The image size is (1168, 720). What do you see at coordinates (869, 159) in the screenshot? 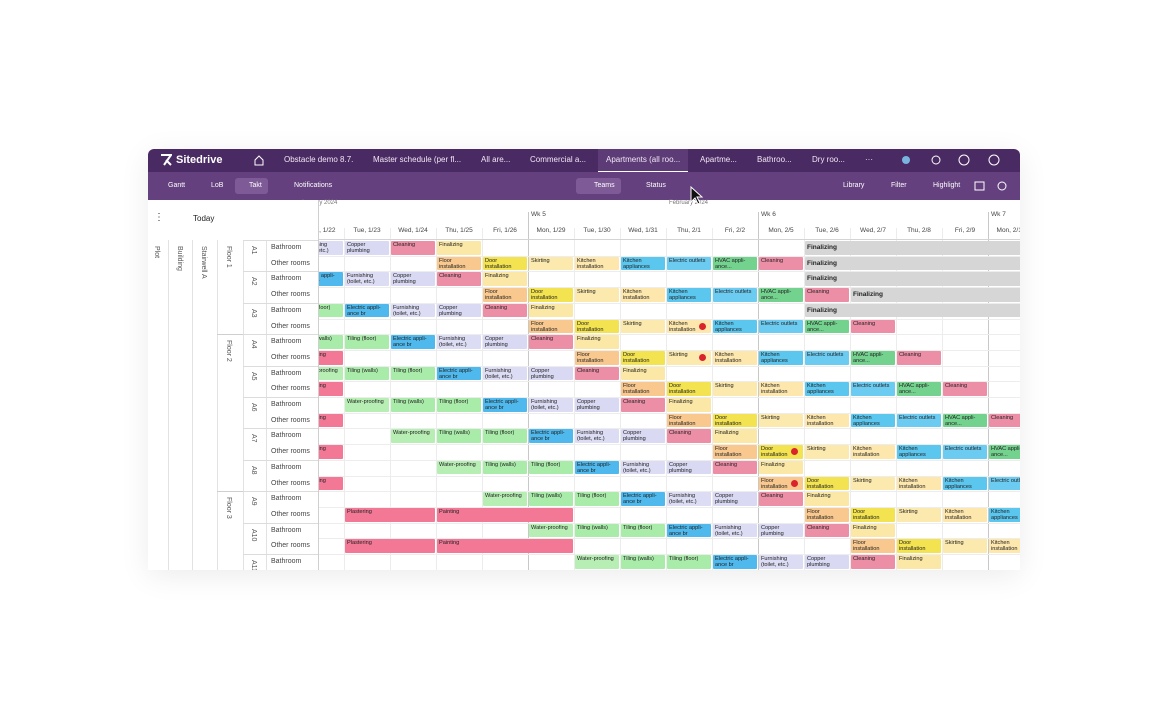
I see `tab: ···` at bounding box center [869, 159].